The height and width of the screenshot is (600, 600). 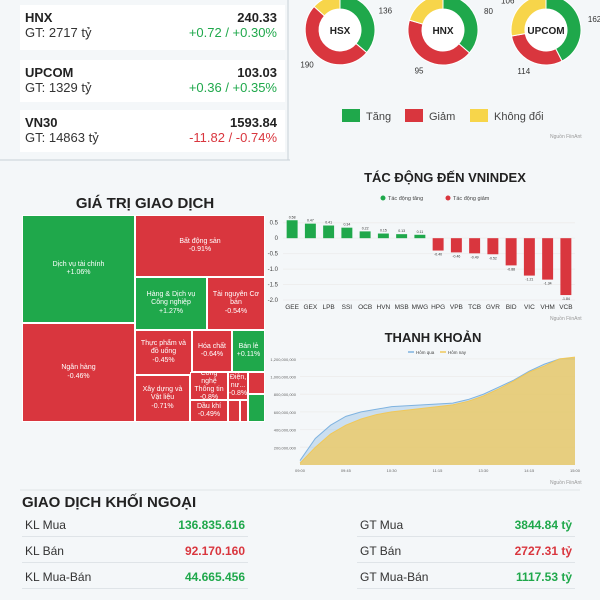 I want to click on foreign-title: GIAO DỊCH KHỐI NGOẠI, so click(x=109, y=502).